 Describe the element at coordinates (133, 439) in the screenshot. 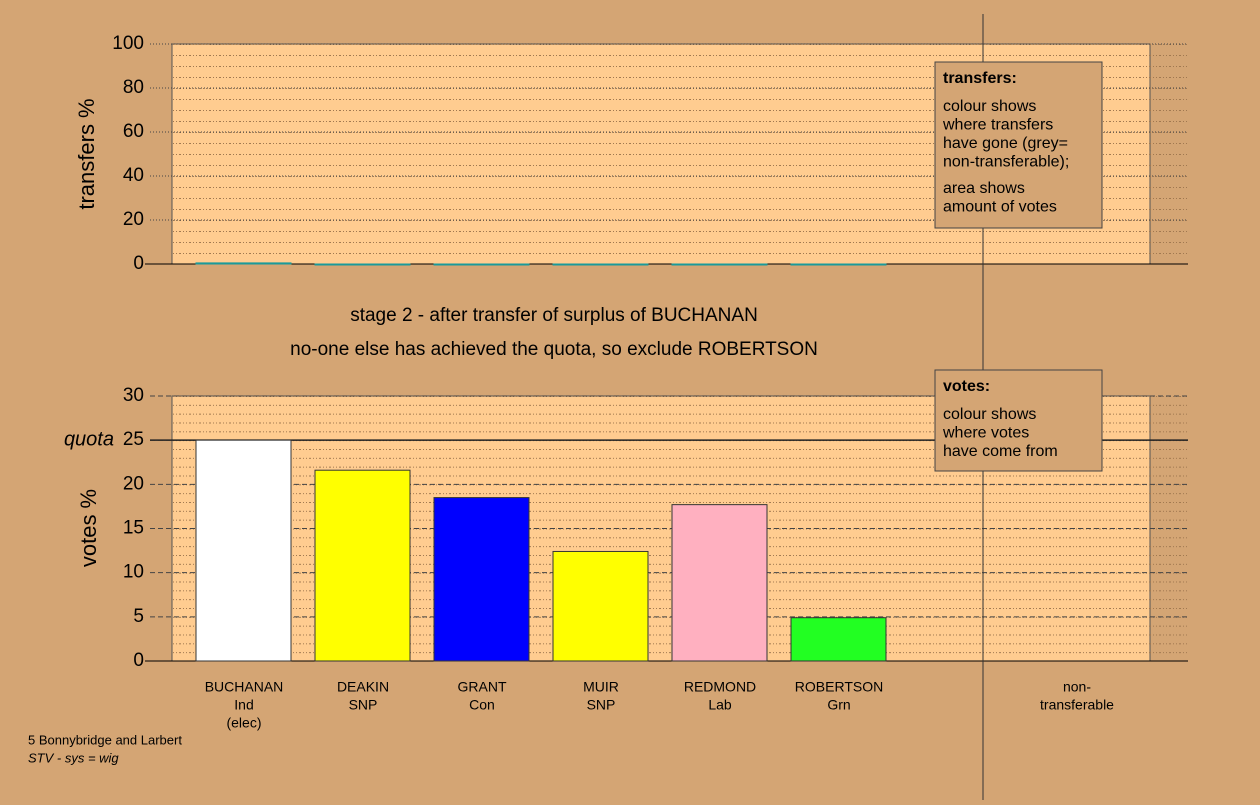

I see `y-tick-label: 25` at that location.